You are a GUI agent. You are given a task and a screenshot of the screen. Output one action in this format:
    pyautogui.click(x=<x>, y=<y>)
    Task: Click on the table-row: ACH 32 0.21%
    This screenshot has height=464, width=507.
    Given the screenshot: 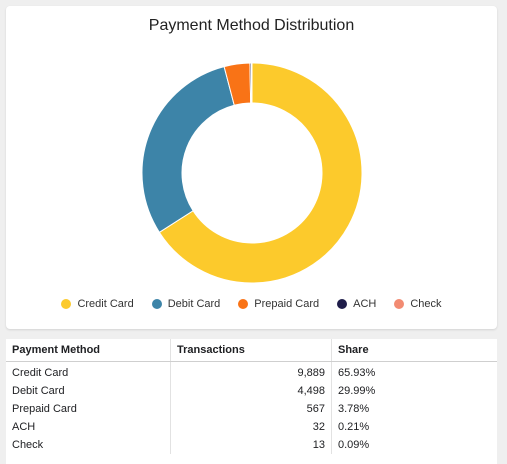 What is the action you would take?
    pyautogui.click(x=251, y=427)
    